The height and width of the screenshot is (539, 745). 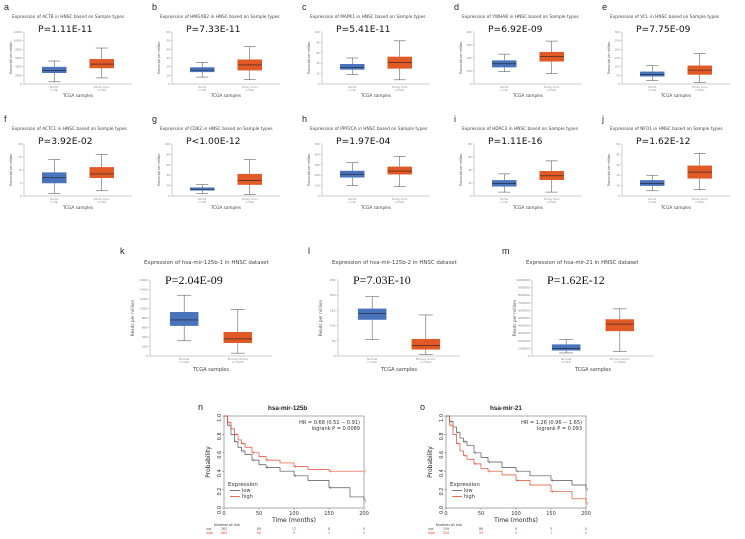 I want to click on p-value-d: P=6.92E-09, so click(x=515, y=29).